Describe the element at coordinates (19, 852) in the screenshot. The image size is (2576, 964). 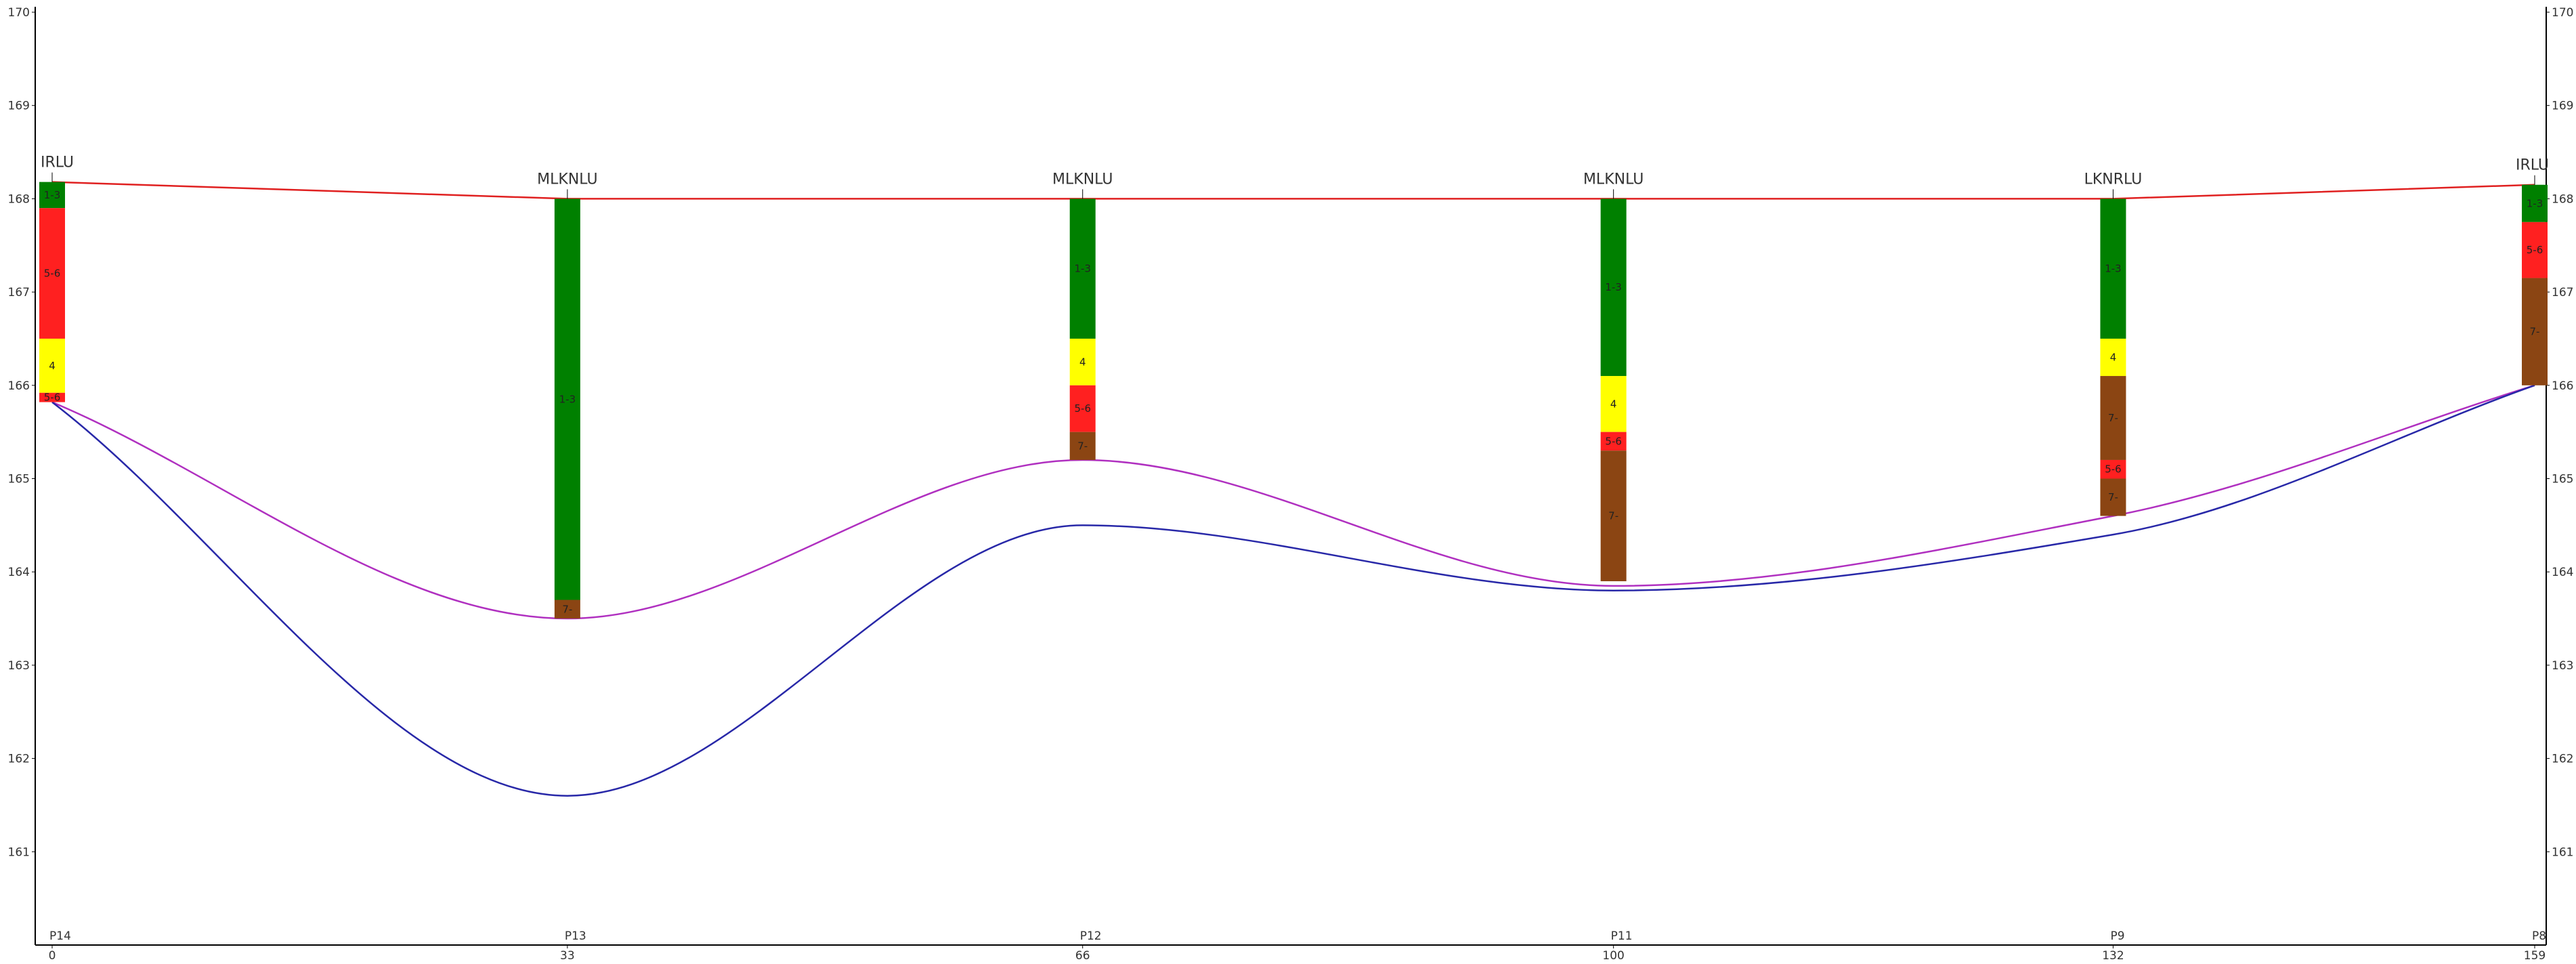
I see `y-tick-label-left: 161` at that location.